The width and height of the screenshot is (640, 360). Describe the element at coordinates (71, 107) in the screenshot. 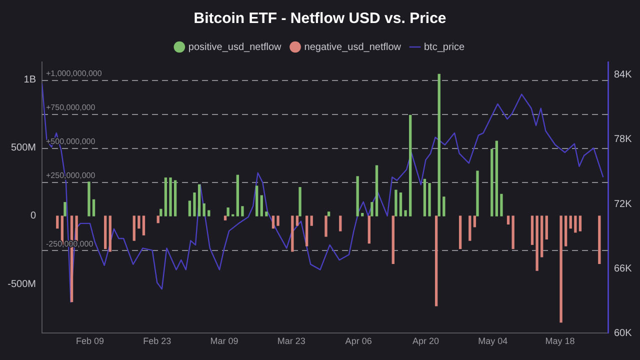

I see `ref-line-label: +750,000,000` at that location.